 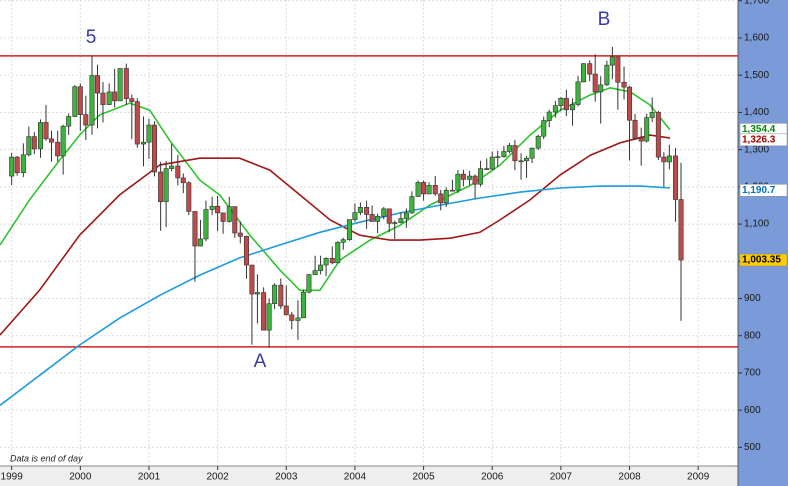 What do you see at coordinates (752, 335) in the screenshot?
I see `y-tick-label: 800` at bounding box center [752, 335].